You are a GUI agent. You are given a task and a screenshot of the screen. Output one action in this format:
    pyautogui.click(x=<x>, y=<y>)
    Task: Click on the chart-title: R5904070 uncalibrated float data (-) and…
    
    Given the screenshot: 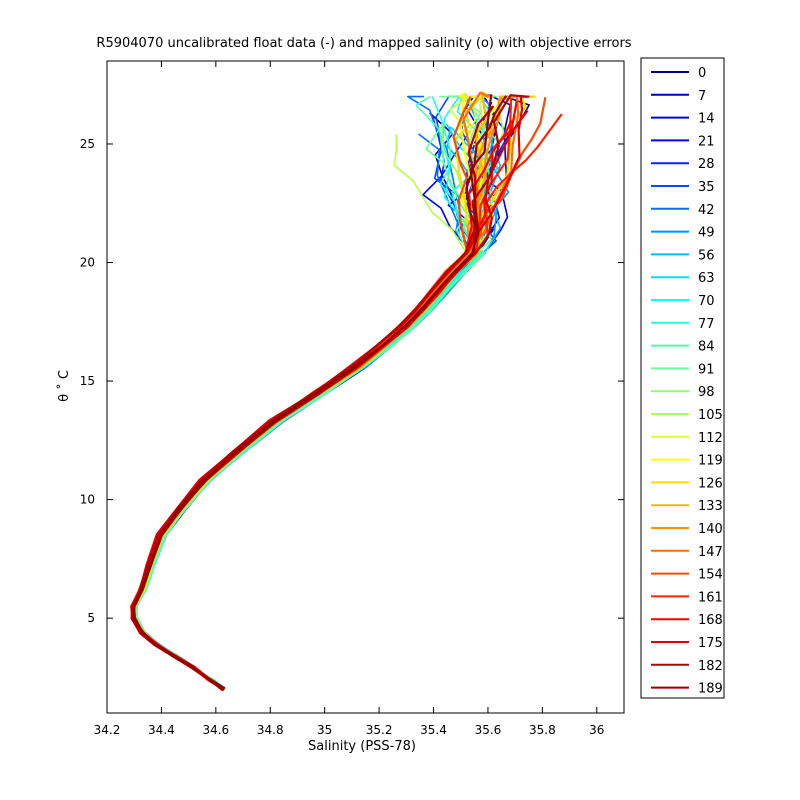 What is the action you would take?
    pyautogui.click(x=363, y=43)
    